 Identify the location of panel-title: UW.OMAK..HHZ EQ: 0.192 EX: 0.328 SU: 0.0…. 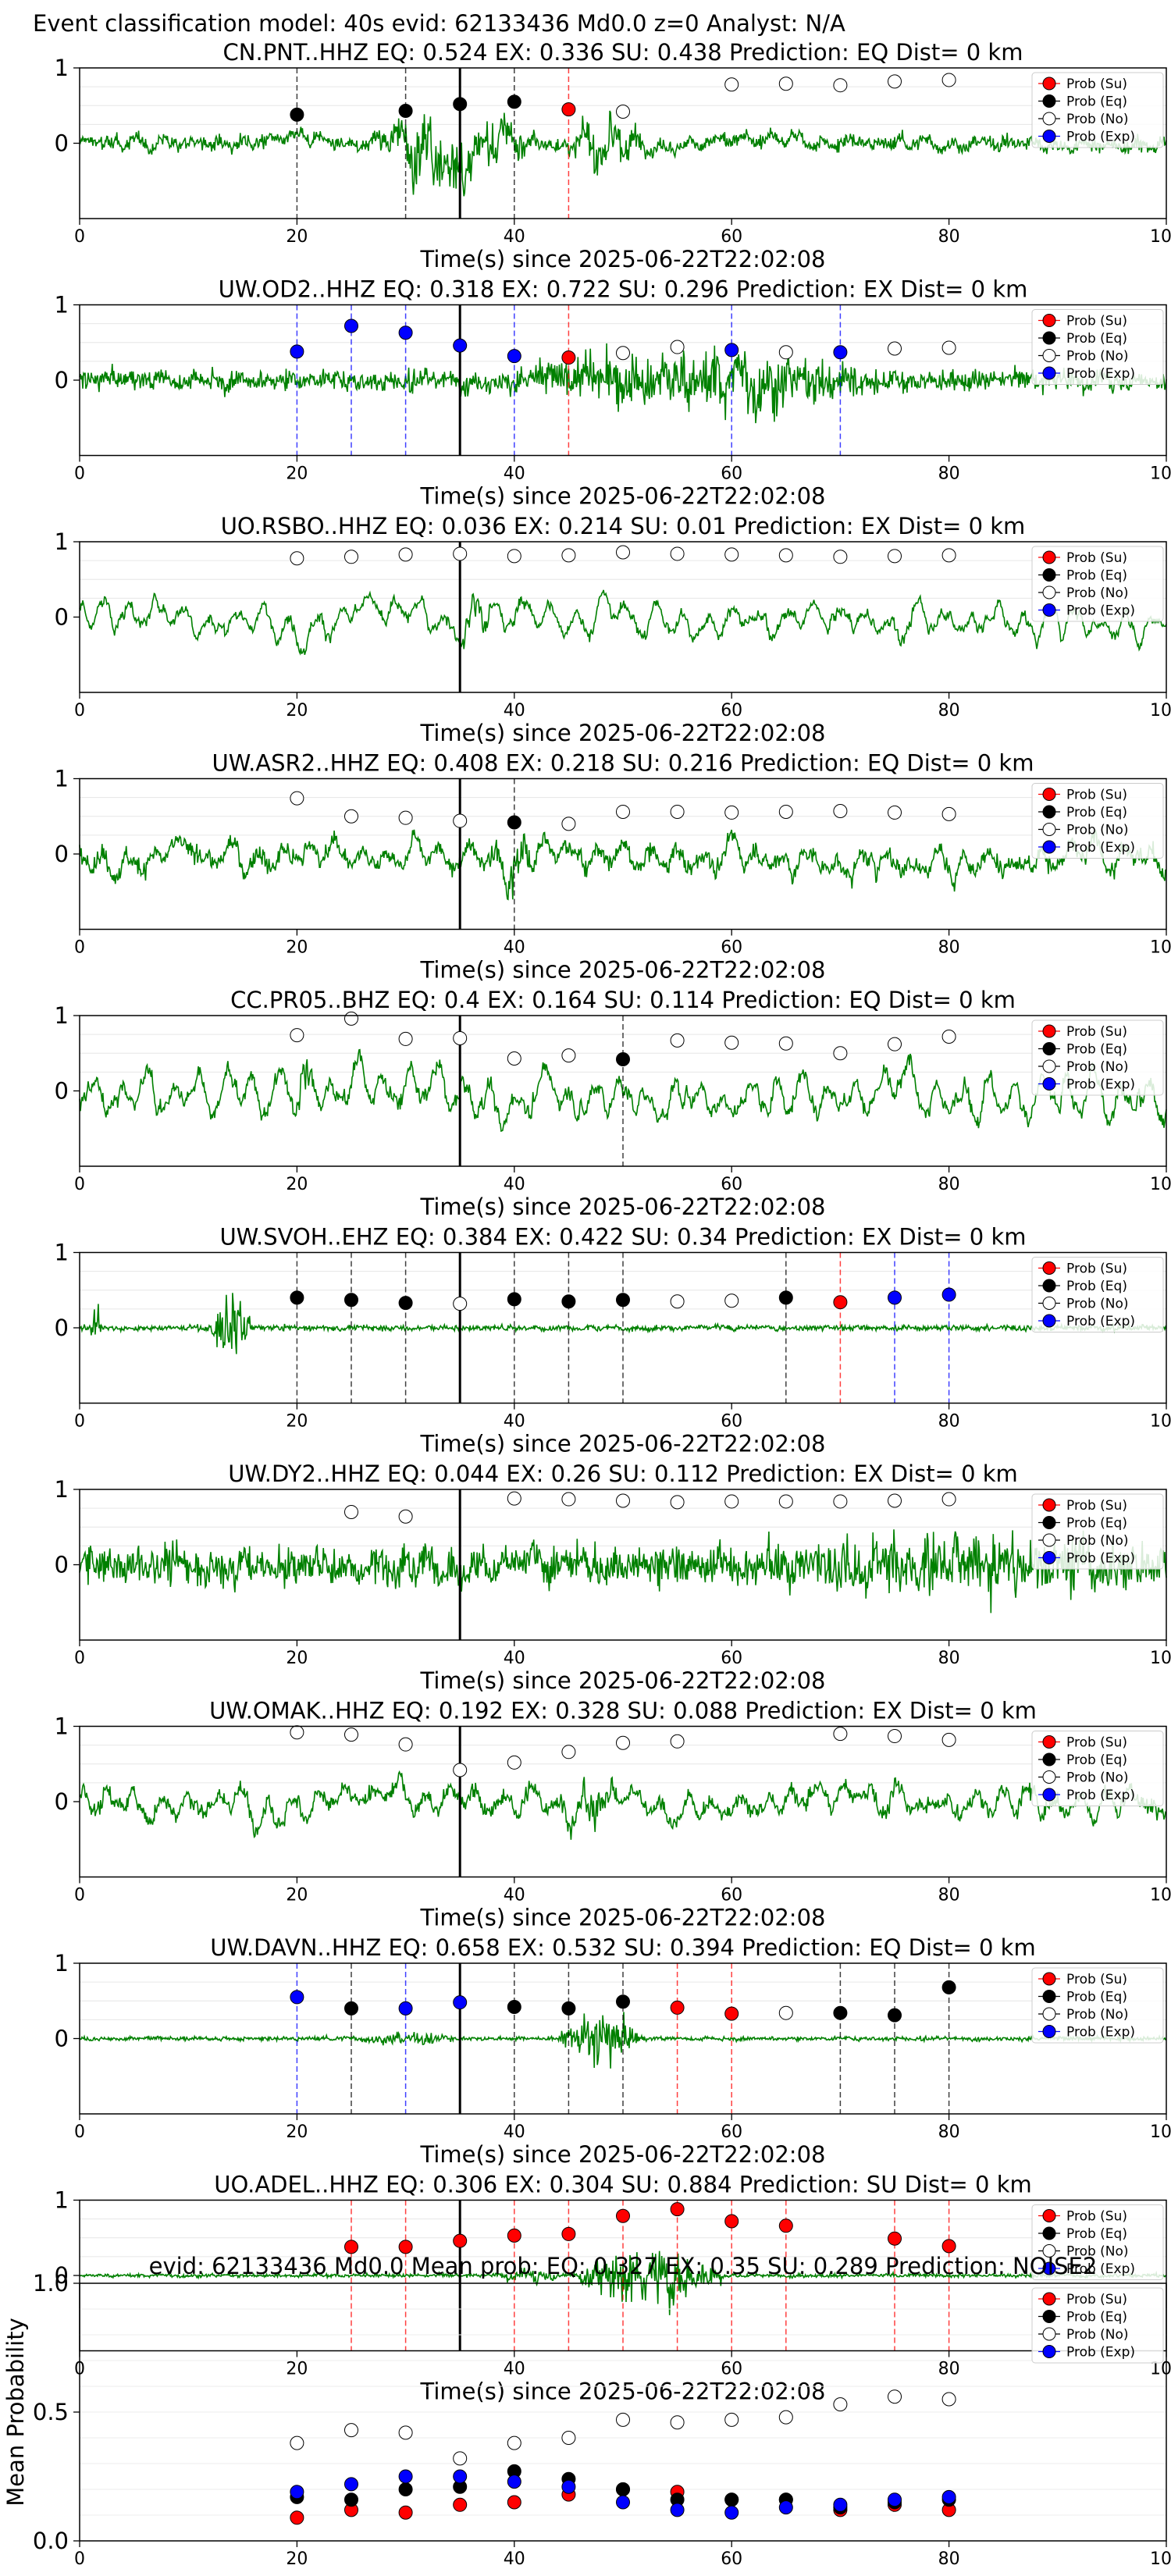
(623, 1711).